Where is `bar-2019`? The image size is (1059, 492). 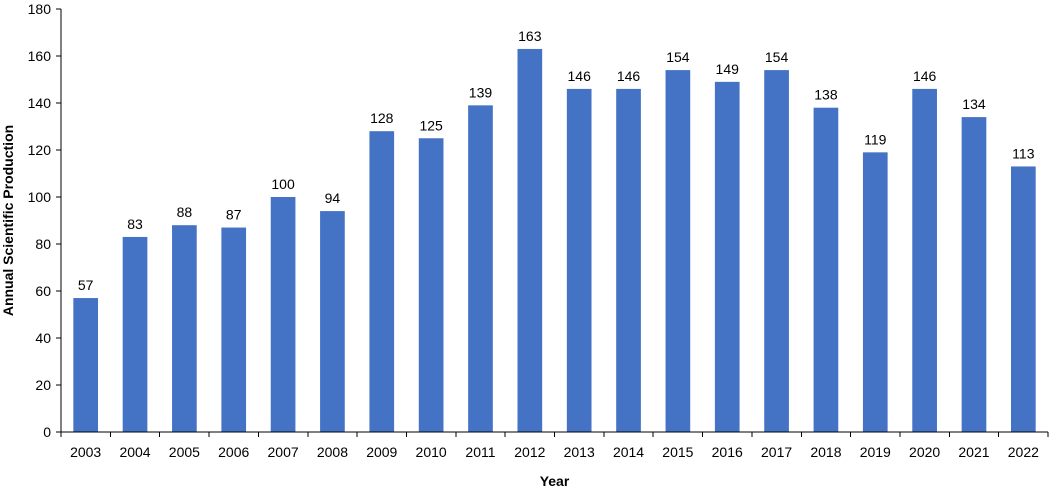
bar-2019 is located at coordinates (875, 292).